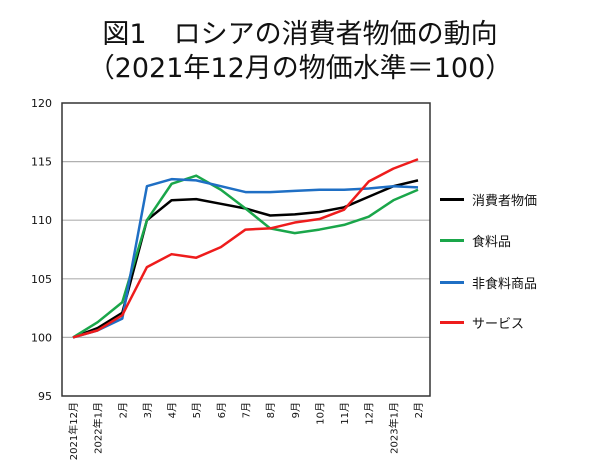 The width and height of the screenshot is (600, 466). Describe the element at coordinates (41, 103) in the screenshot. I see `y-tick-label: 120` at that location.